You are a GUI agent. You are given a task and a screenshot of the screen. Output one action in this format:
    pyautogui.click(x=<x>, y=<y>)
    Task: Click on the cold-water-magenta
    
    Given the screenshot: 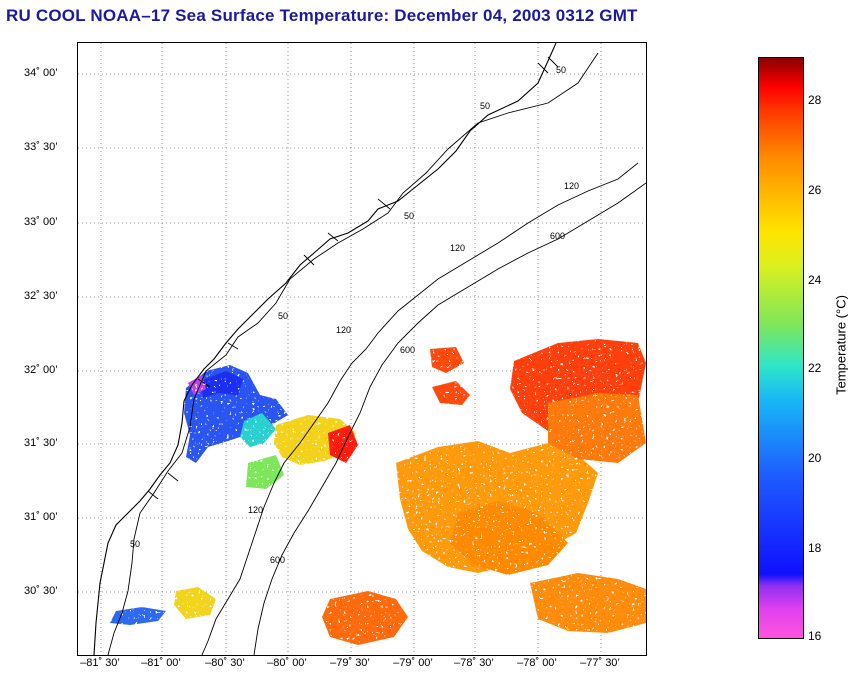 What is the action you would take?
    pyautogui.click(x=197, y=385)
    